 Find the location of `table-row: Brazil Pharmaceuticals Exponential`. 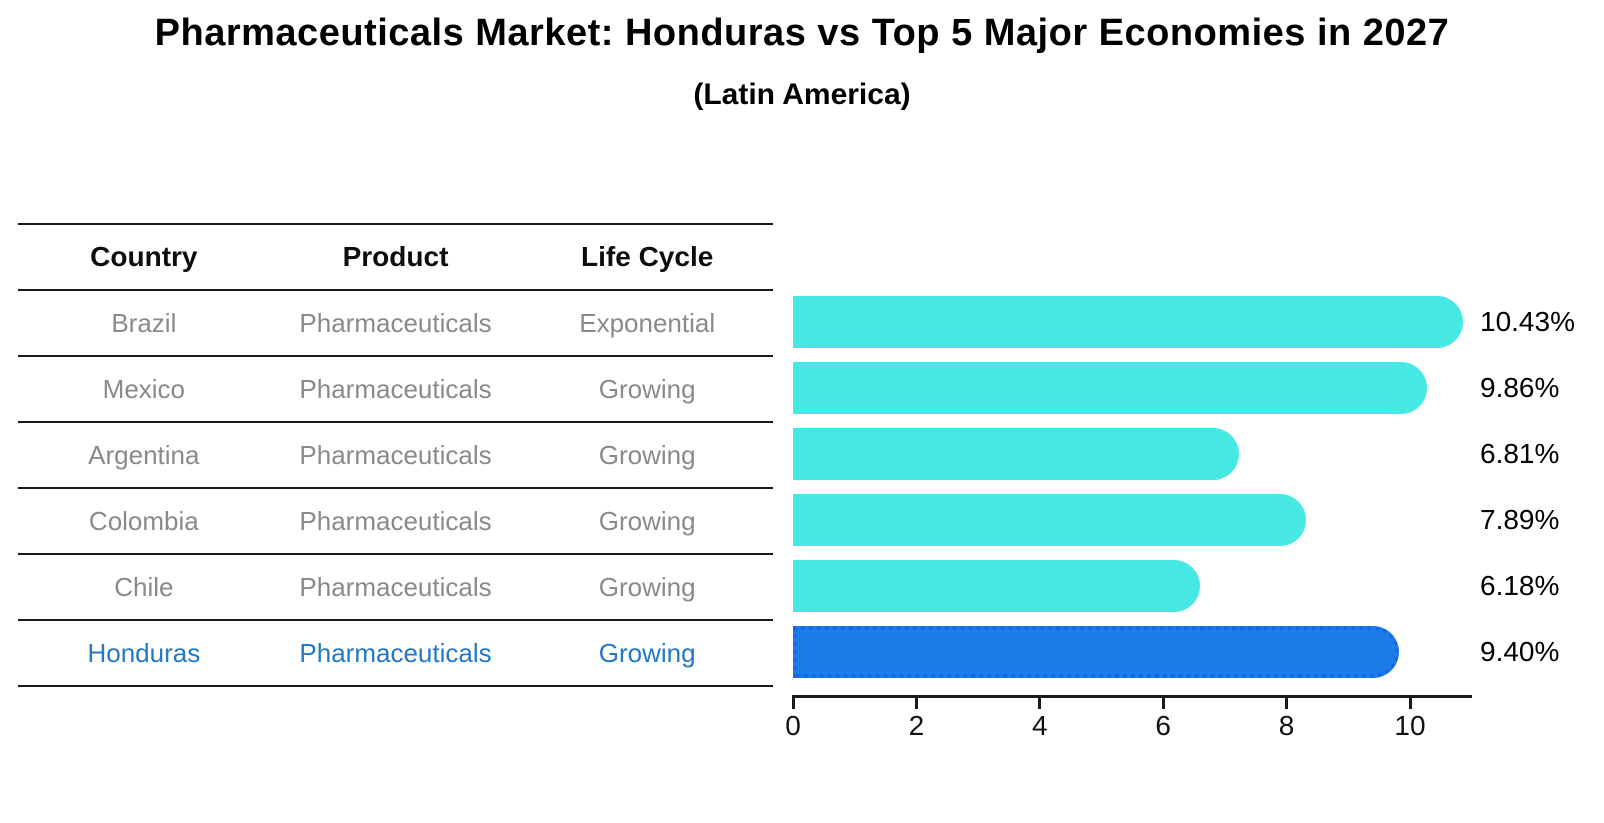

table-row: Brazil Pharmaceuticals Exponential is located at coordinates (395, 322).